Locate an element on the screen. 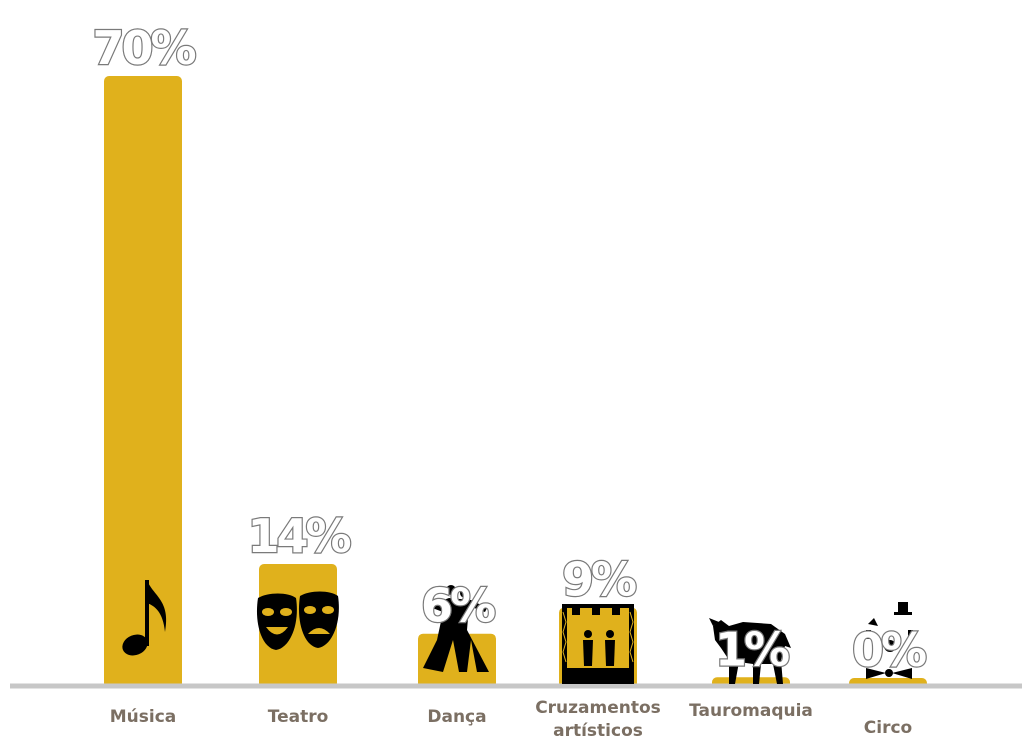  category-label-4-line-1: Cruzamentos is located at coordinates (598, 708).